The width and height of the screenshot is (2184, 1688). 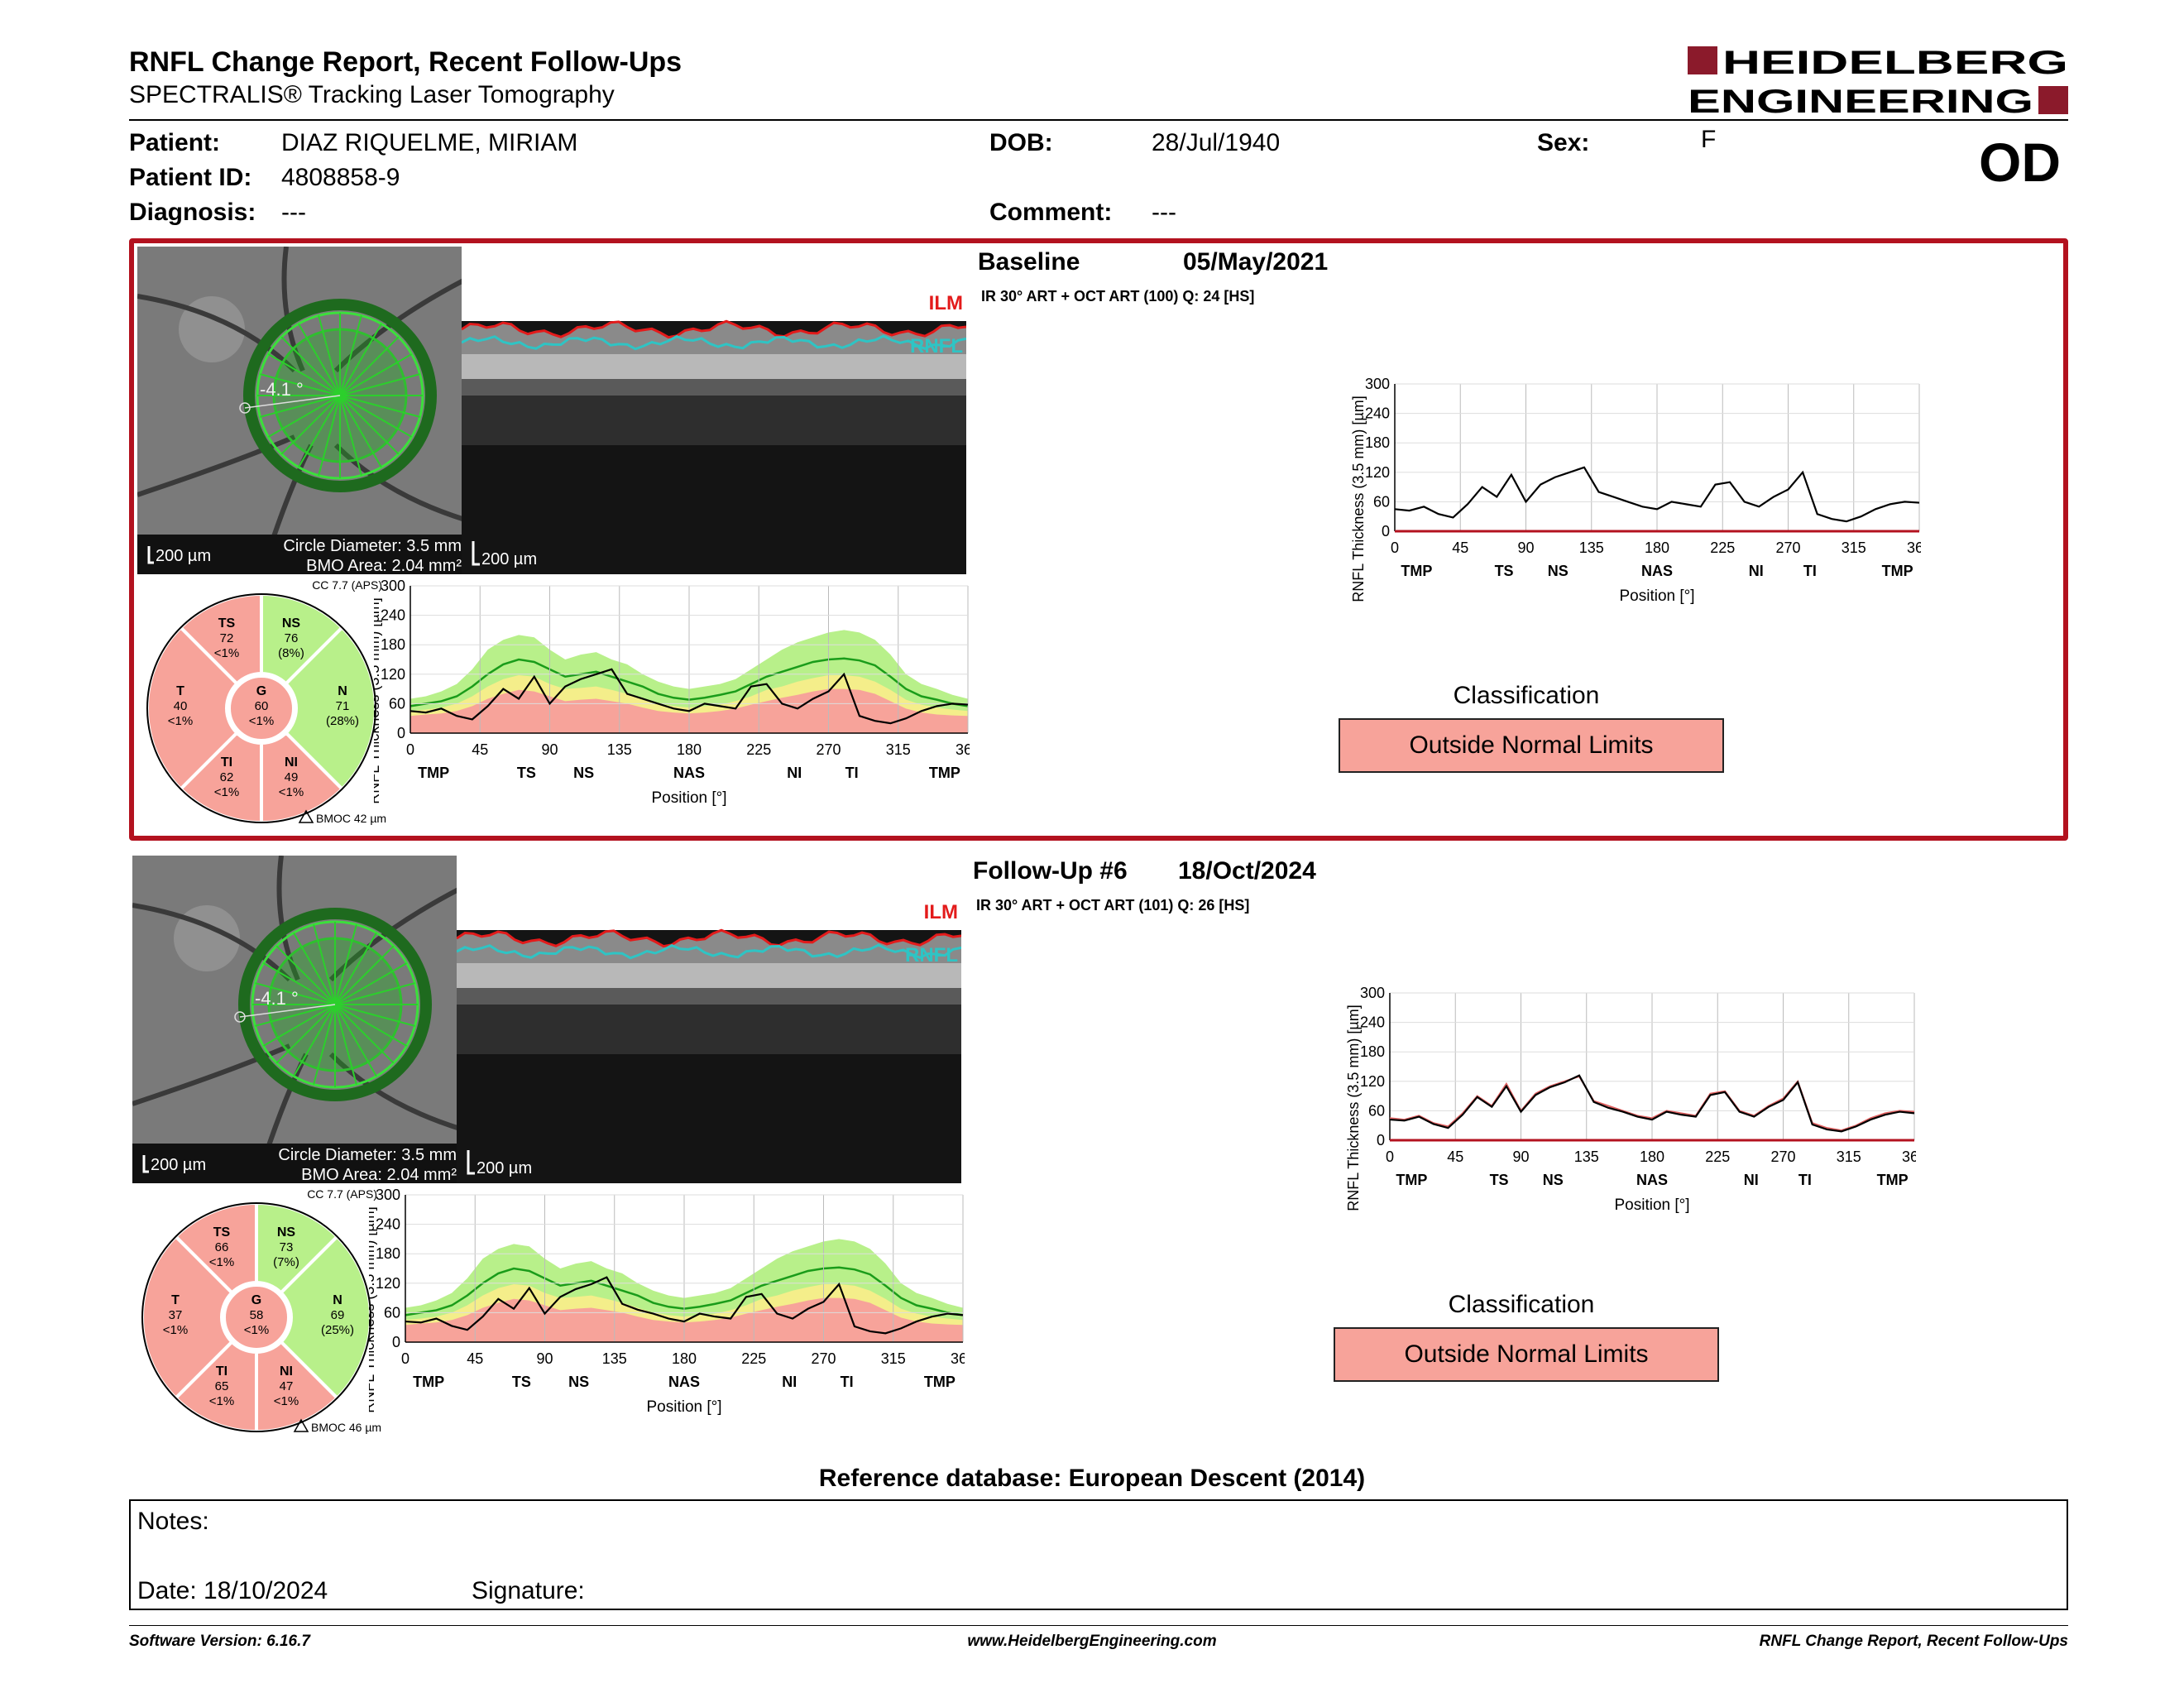 I want to click on fundus-scale-bar, so click(x=145, y=1164).